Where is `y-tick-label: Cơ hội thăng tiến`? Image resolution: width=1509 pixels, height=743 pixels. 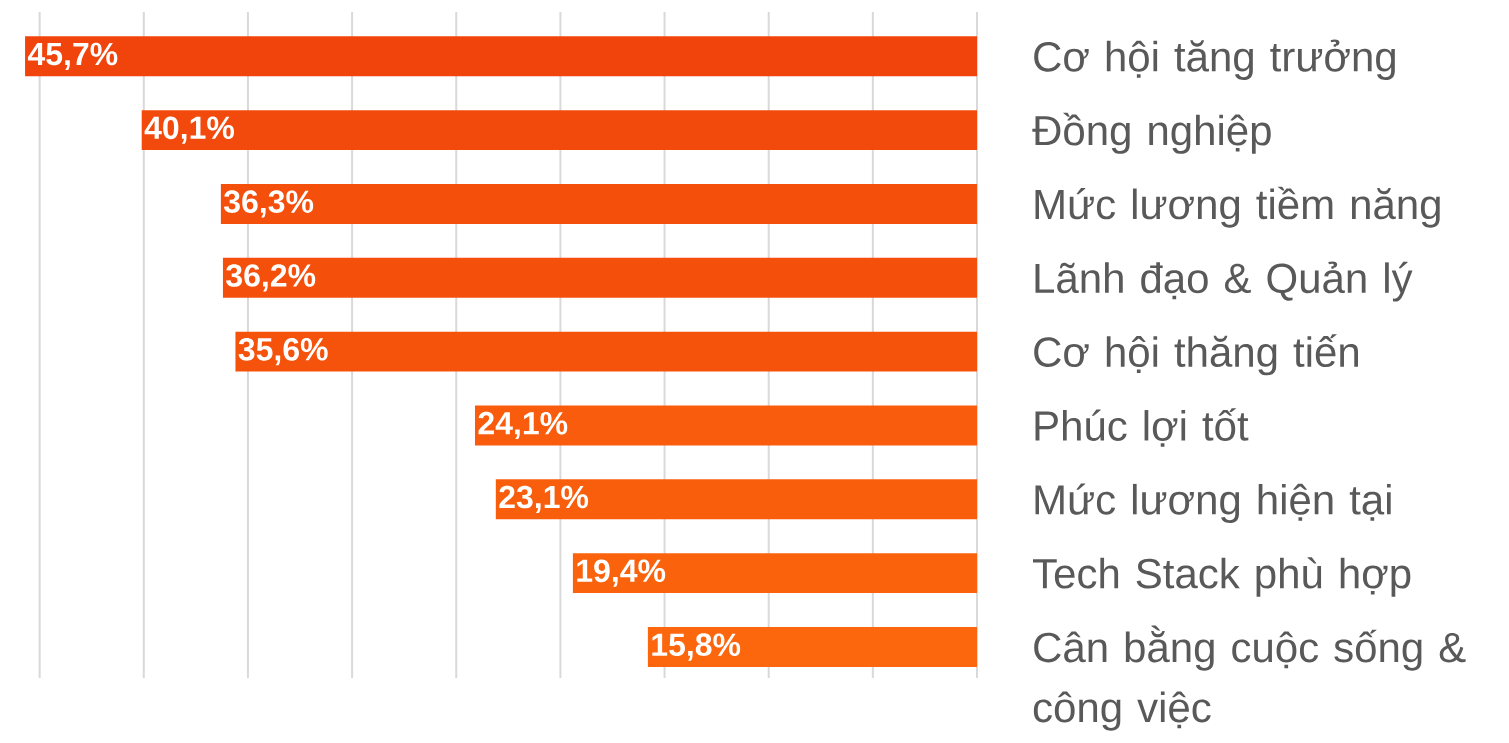
y-tick-label: Cơ hội thăng tiến is located at coordinates (1196, 355).